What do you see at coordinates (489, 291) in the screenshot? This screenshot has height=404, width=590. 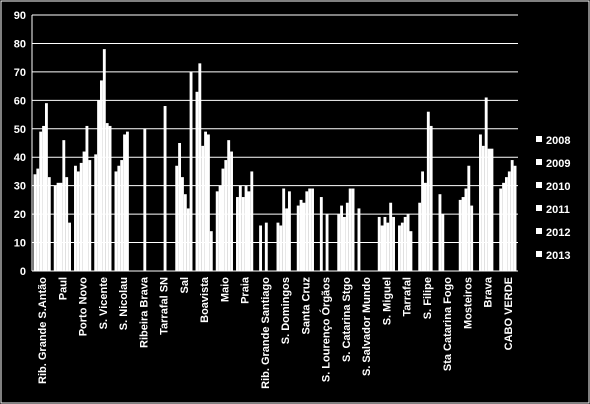 I see `x-tick-label: Brava` at bounding box center [489, 291].